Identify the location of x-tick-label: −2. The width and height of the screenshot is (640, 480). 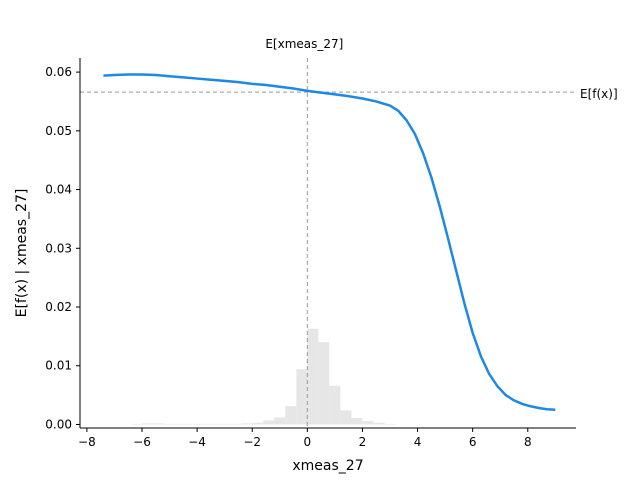
(252, 442).